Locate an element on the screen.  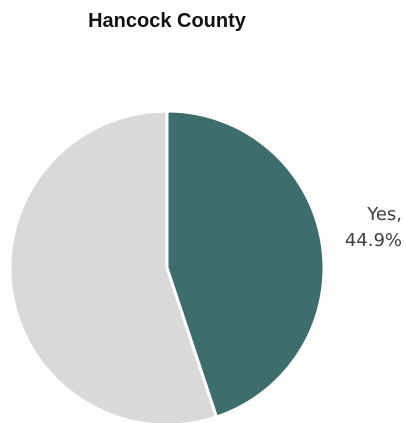
slice-label-yes-value: 44.9% is located at coordinates (373, 240).